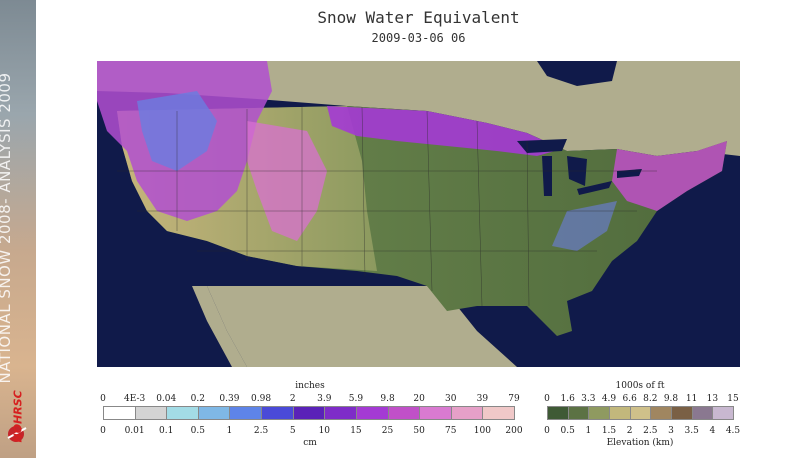 This screenshot has height=458, width=801. I want to click on swe-legend-bottom-tick: 15, so click(356, 431).